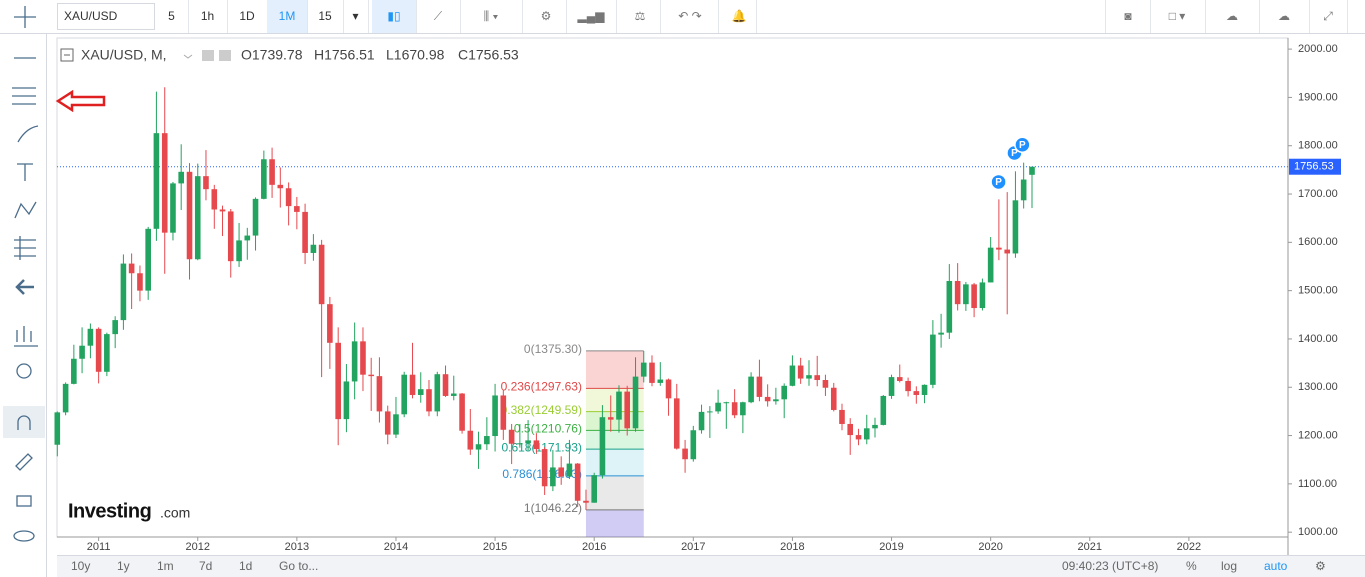 The width and height of the screenshot is (1365, 577). Describe the element at coordinates (1276, 566) in the screenshot. I see `option-button: auto` at that location.